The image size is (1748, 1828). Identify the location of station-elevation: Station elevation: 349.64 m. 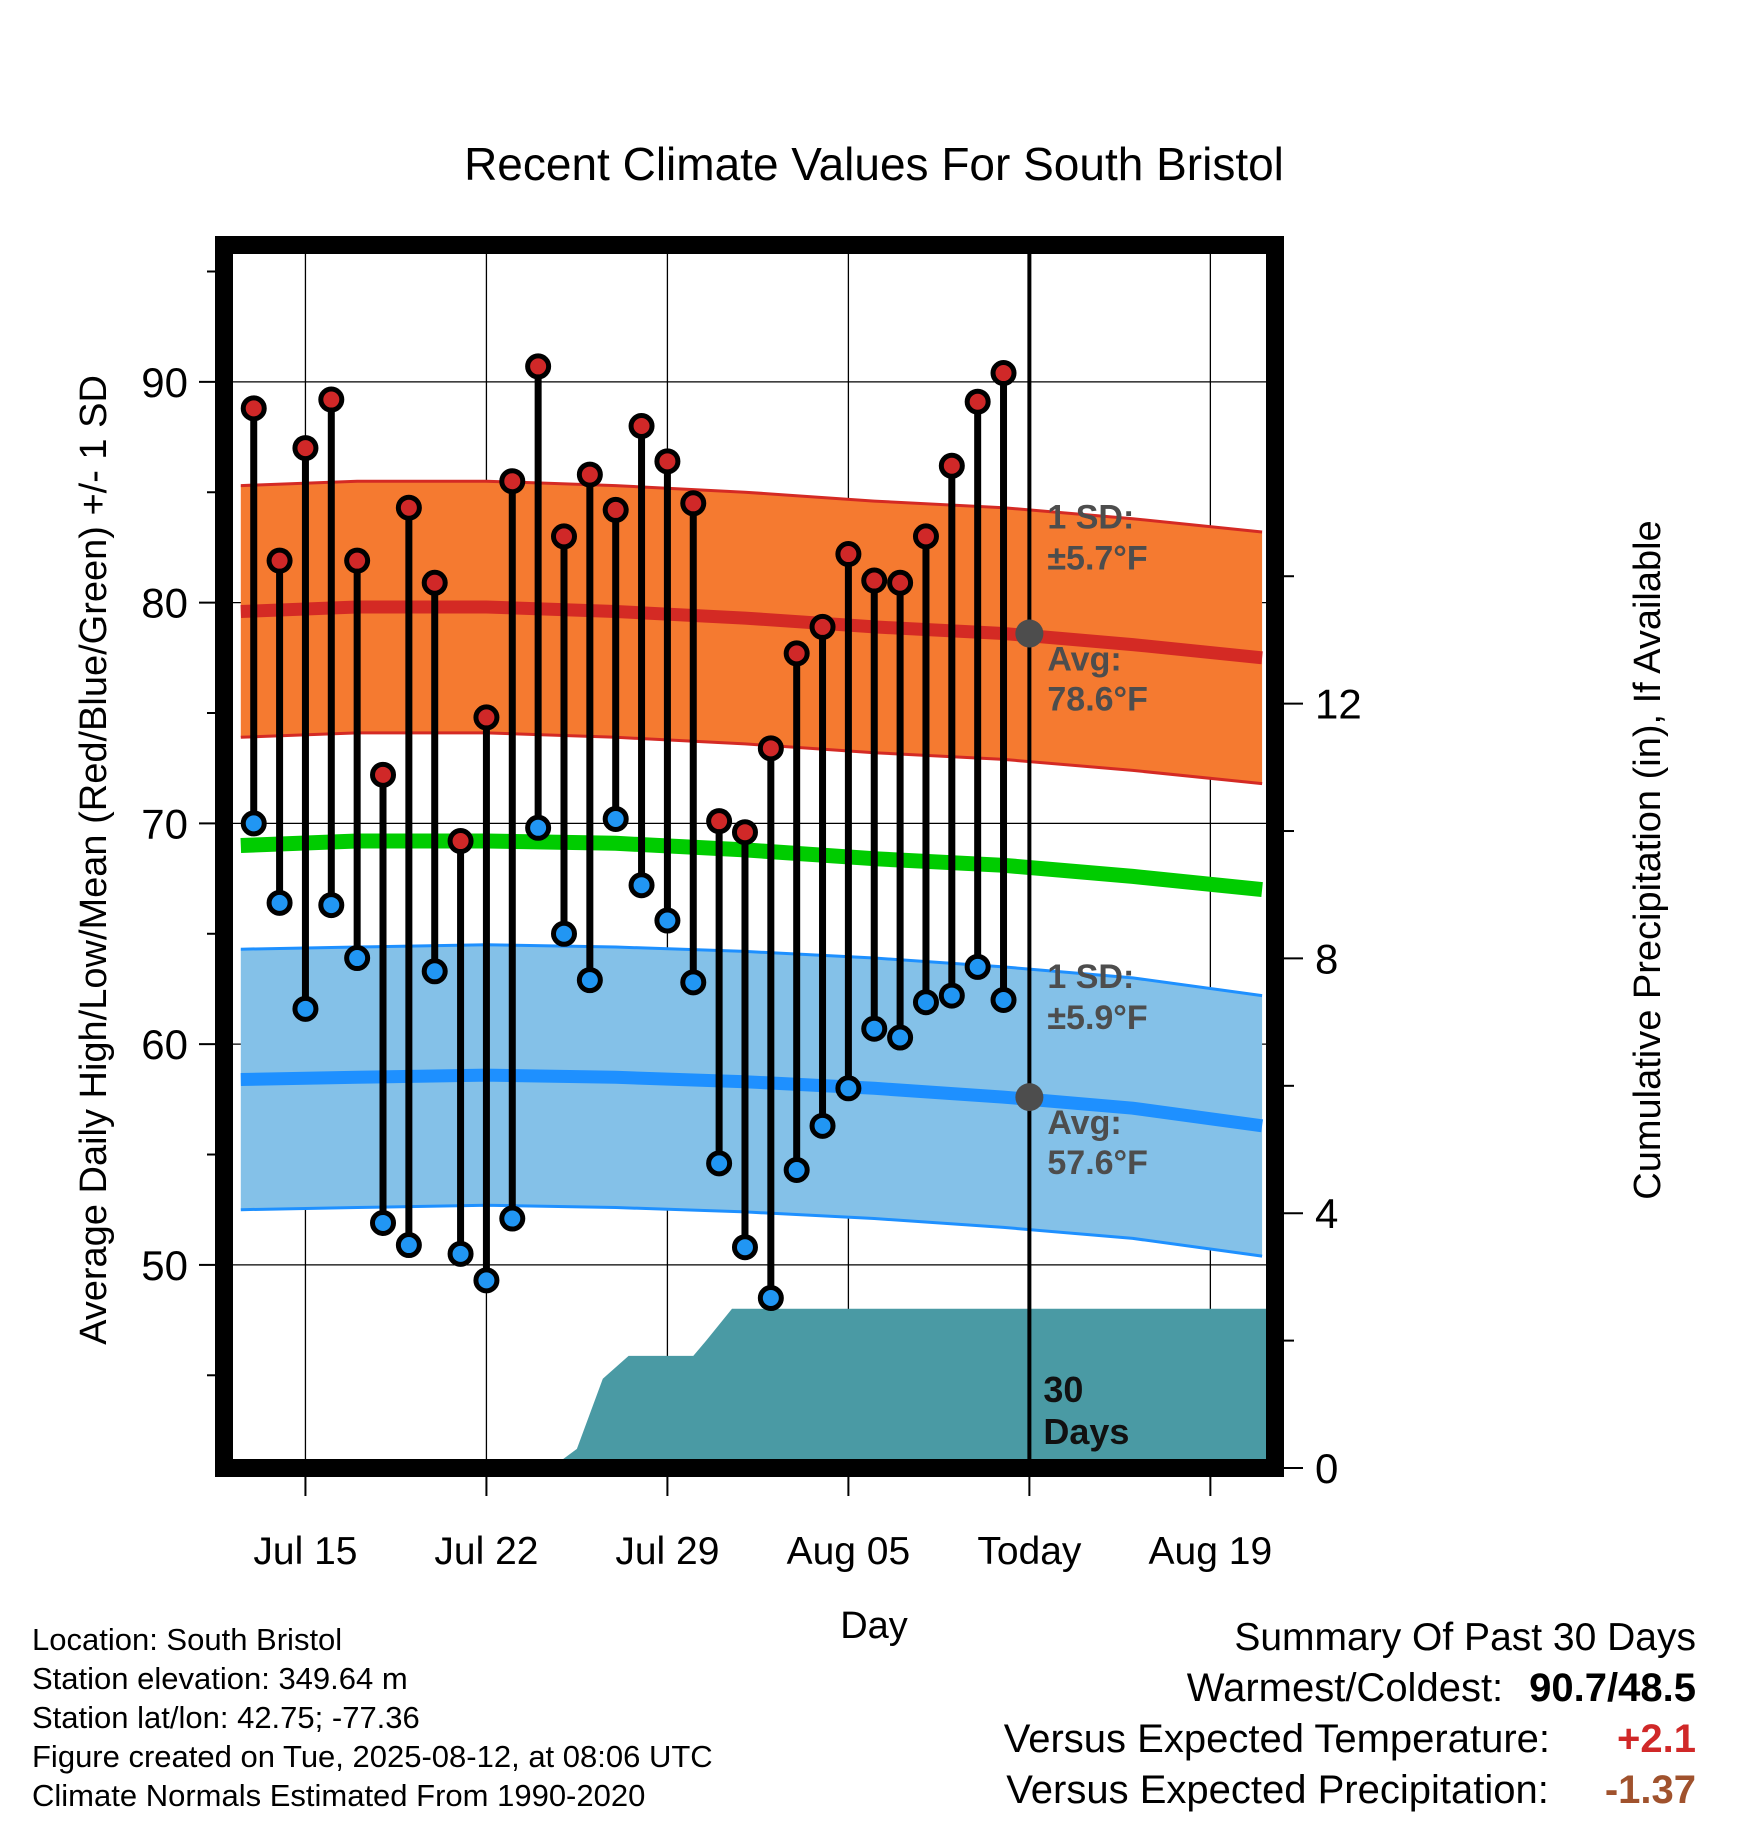
(220, 1678).